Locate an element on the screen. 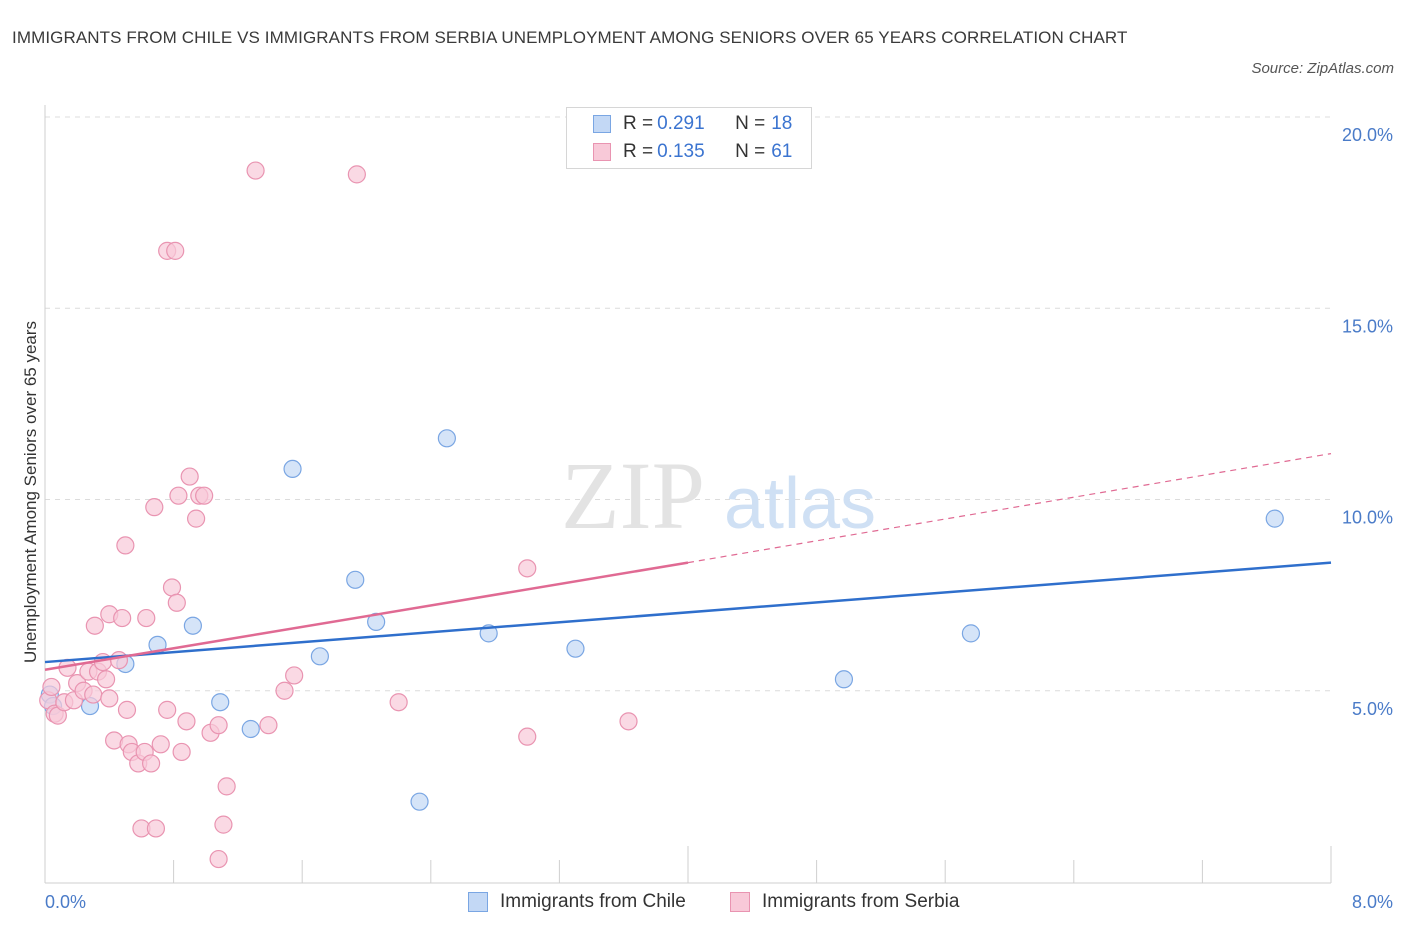 The height and width of the screenshot is (930, 1406). serbia-trend-line is located at coordinates (366, 616).